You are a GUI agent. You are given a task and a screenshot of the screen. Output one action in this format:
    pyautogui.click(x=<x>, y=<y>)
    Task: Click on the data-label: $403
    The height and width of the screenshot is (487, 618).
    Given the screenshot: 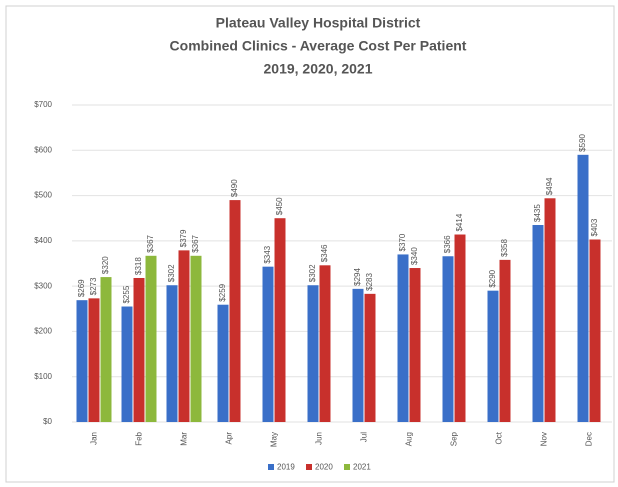 What is the action you would take?
    pyautogui.click(x=594, y=227)
    